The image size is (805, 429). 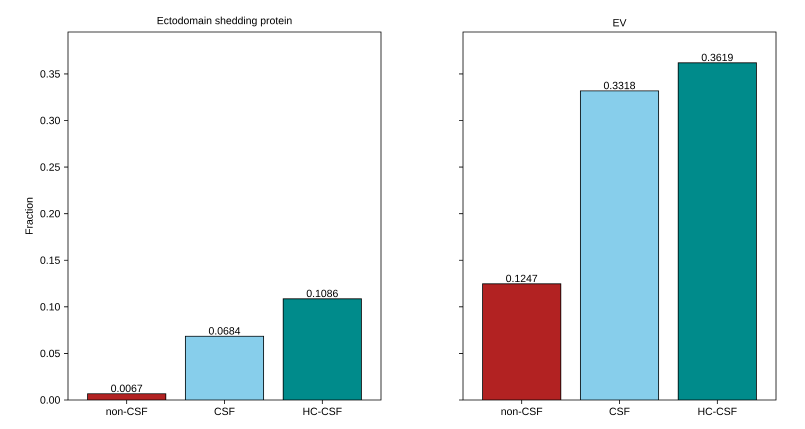 What do you see at coordinates (50, 400) in the screenshot?
I see `y-tick-label: 0.00` at bounding box center [50, 400].